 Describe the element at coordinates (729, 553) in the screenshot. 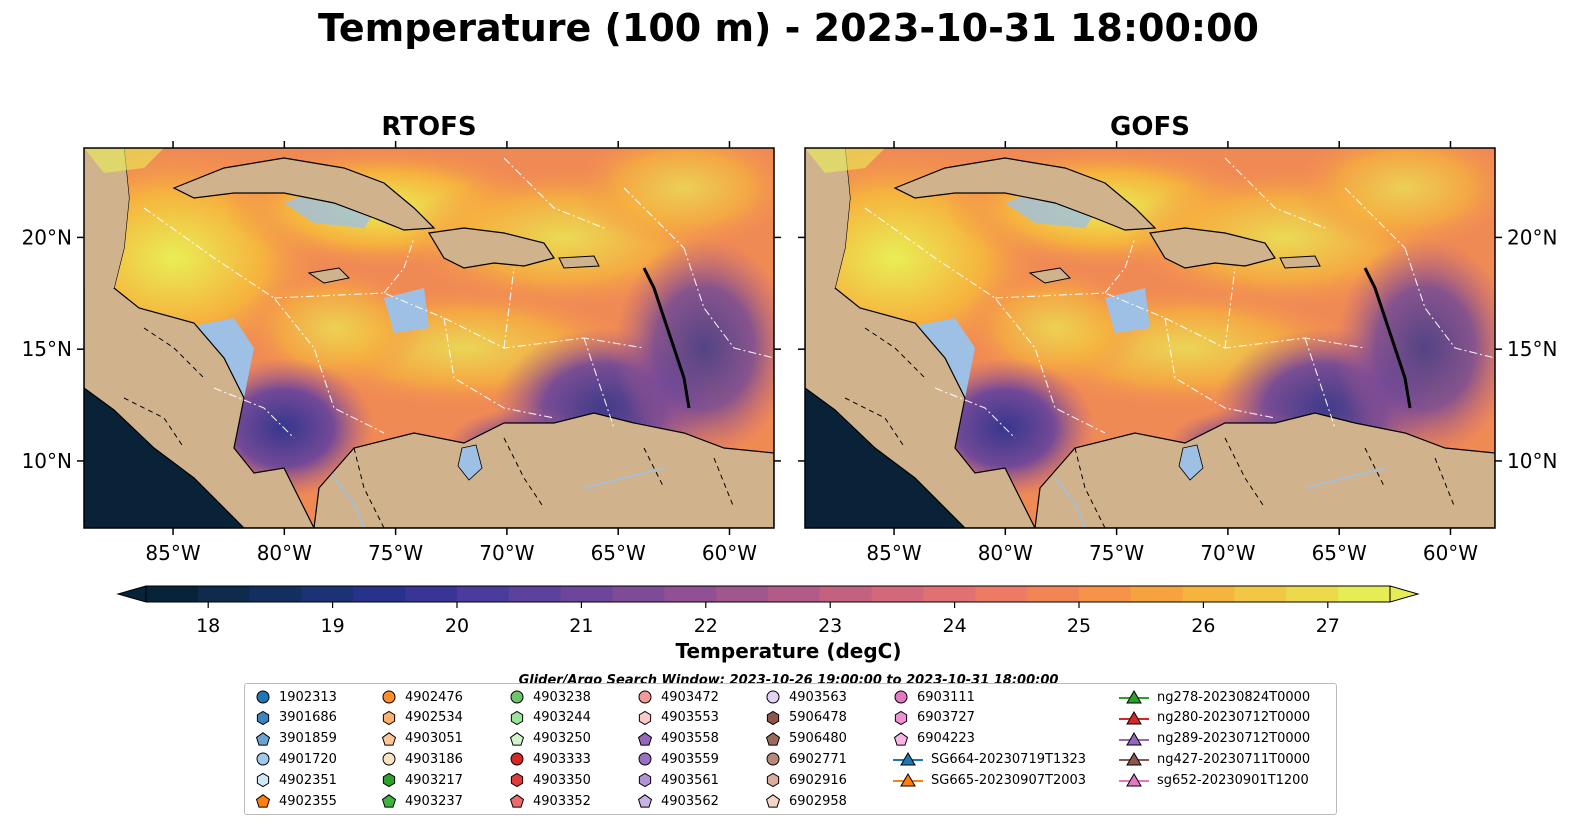

I see `x-tick-label: 60°W` at that location.